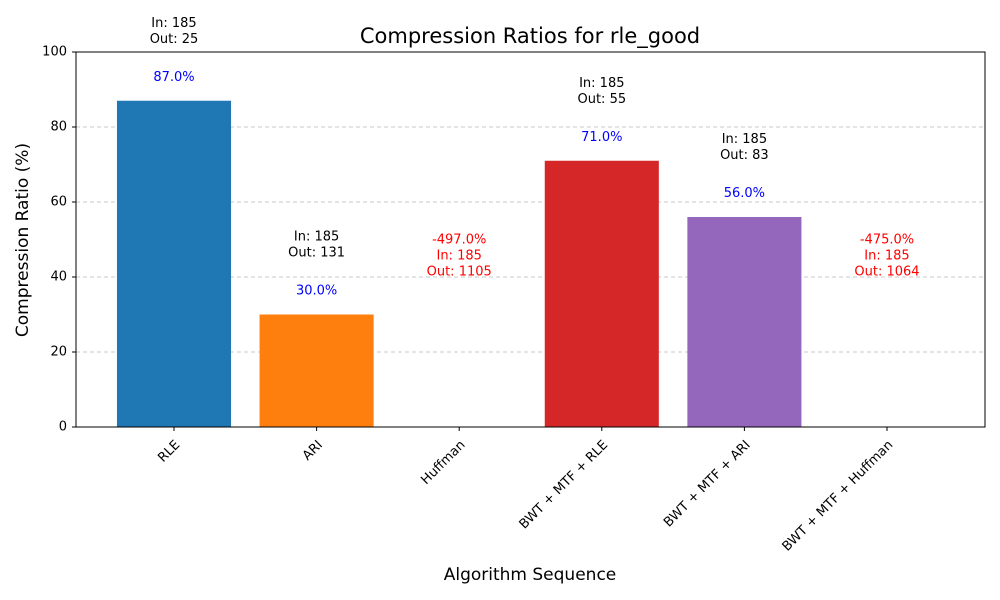 This screenshot has height=600, width=1000. Describe the element at coordinates (744, 193) in the screenshot. I see `value-label: 56.0%` at that location.